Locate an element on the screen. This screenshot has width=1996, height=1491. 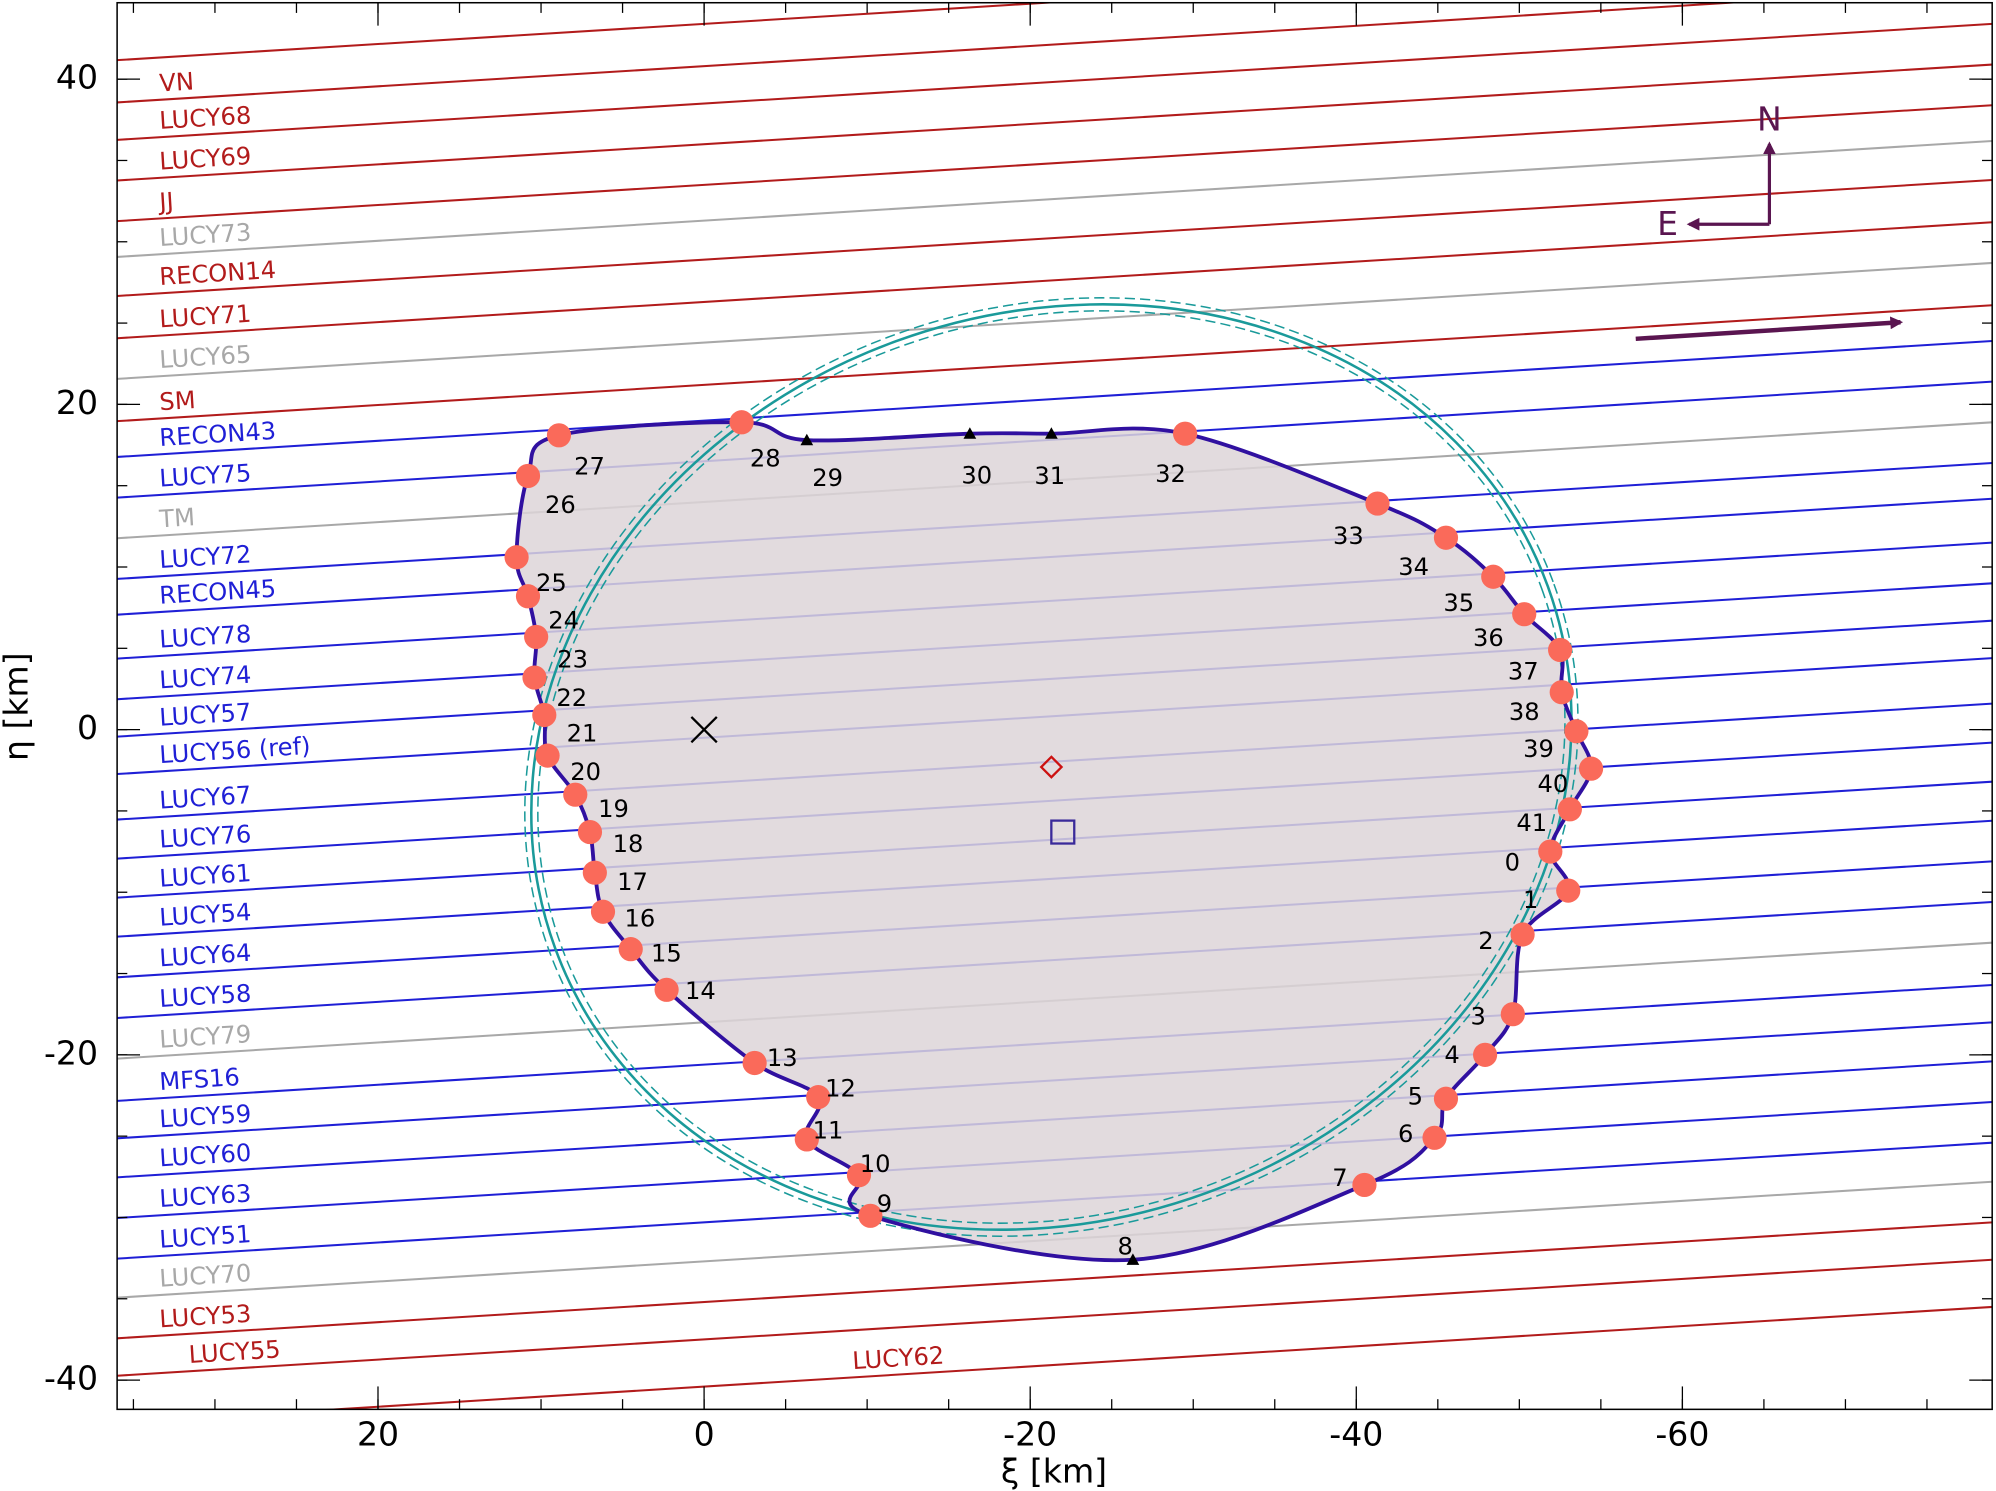
point-label: 24 is located at coordinates (563, 621).